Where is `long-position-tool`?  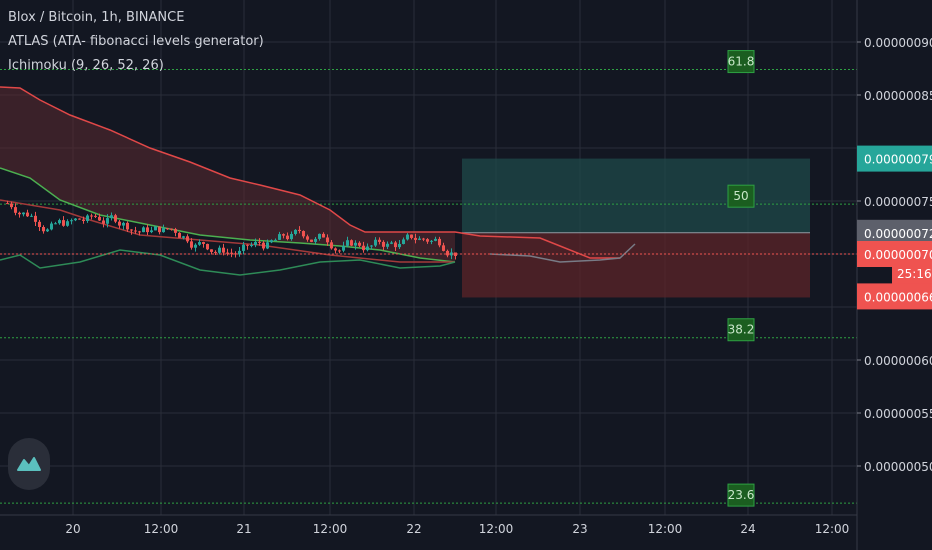 long-position-tool is located at coordinates (636, 228).